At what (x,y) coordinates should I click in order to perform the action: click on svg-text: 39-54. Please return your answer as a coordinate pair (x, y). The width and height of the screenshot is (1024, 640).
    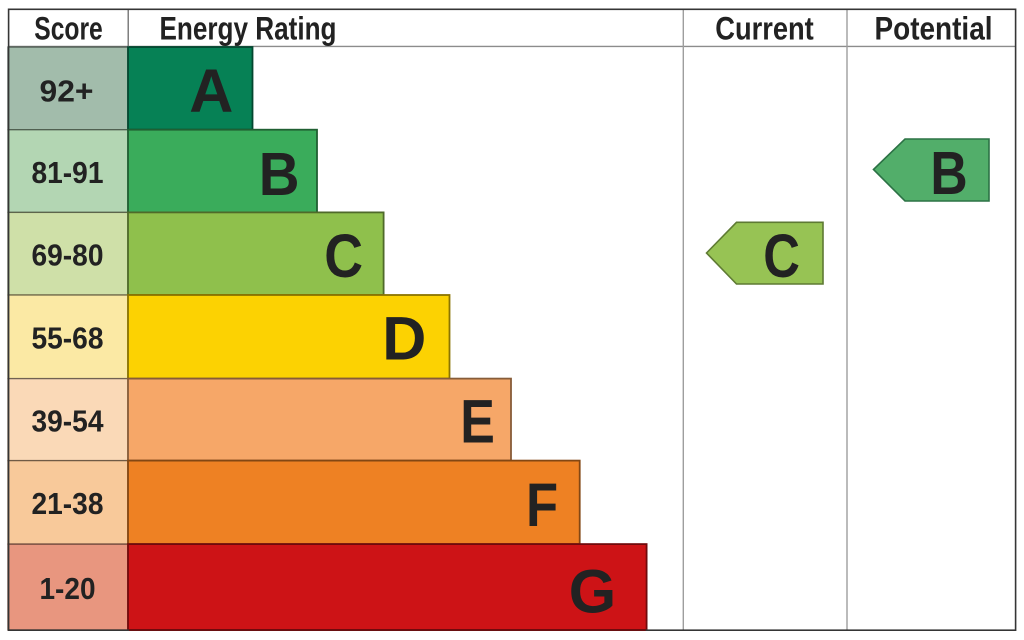
    Looking at the image, I should click on (68, 421).